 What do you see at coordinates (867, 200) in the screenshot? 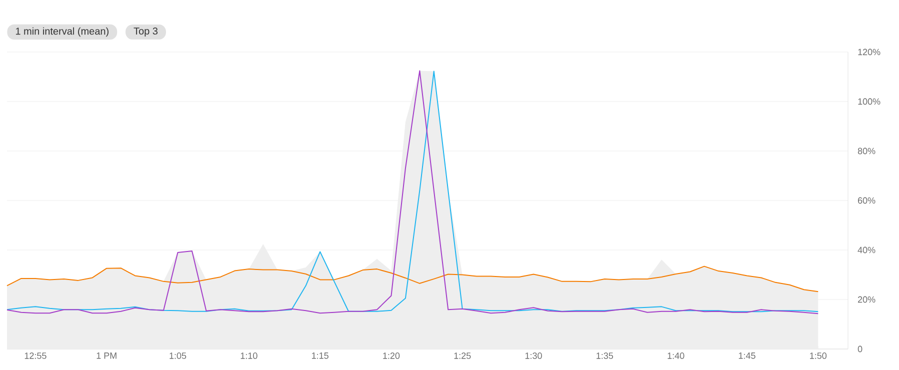
I see `y-tick-label: 60%` at bounding box center [867, 200].